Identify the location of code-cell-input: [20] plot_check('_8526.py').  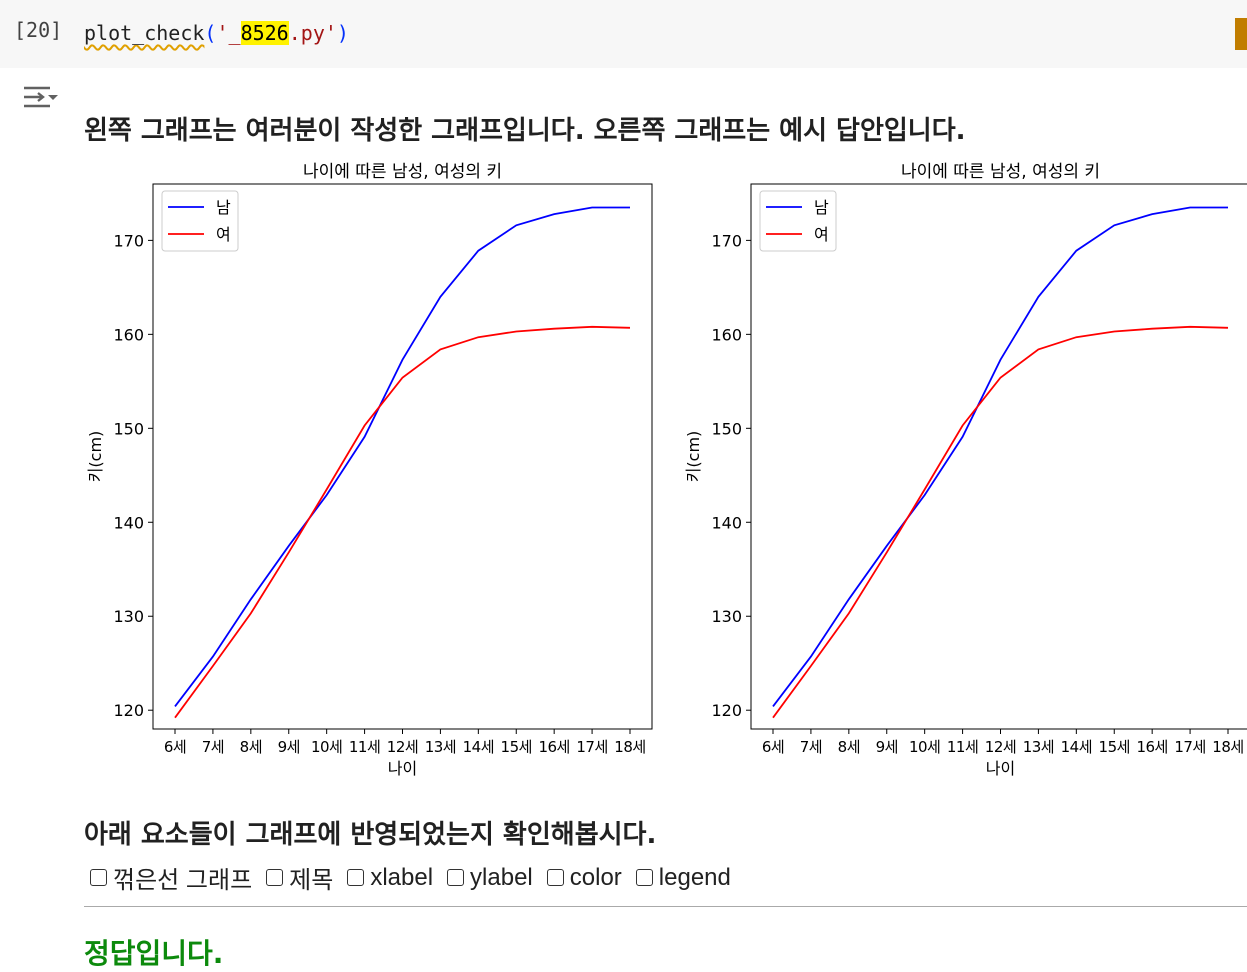
(623, 34).